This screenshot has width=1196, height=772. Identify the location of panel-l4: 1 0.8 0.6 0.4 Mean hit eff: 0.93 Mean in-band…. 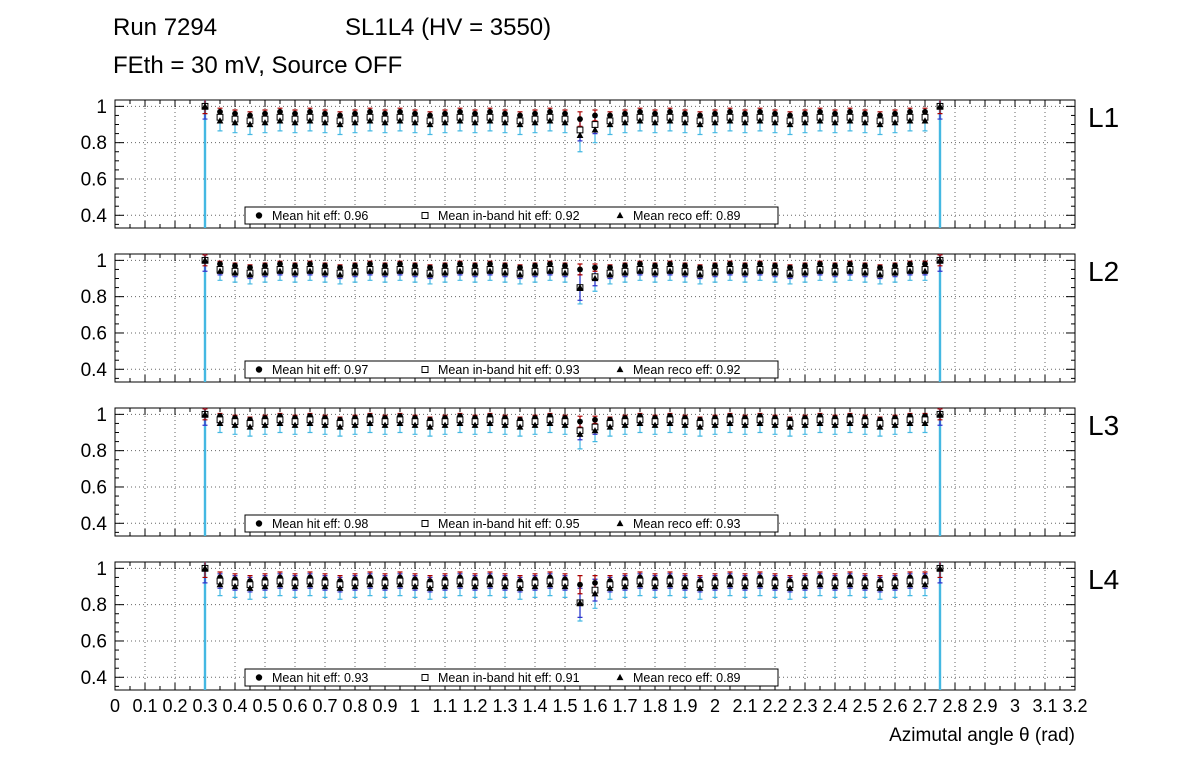
(600, 625).